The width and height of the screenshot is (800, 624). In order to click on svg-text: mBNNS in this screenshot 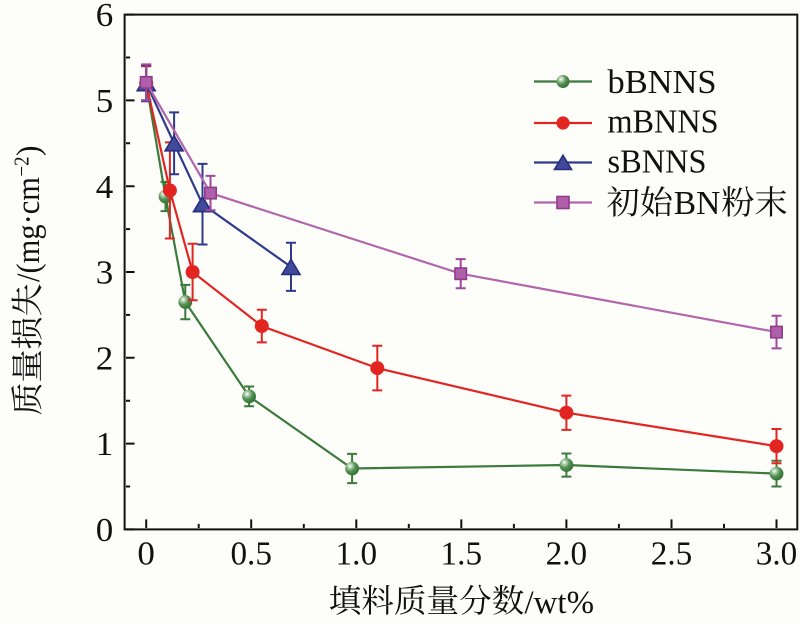, I will do `click(663, 121)`.